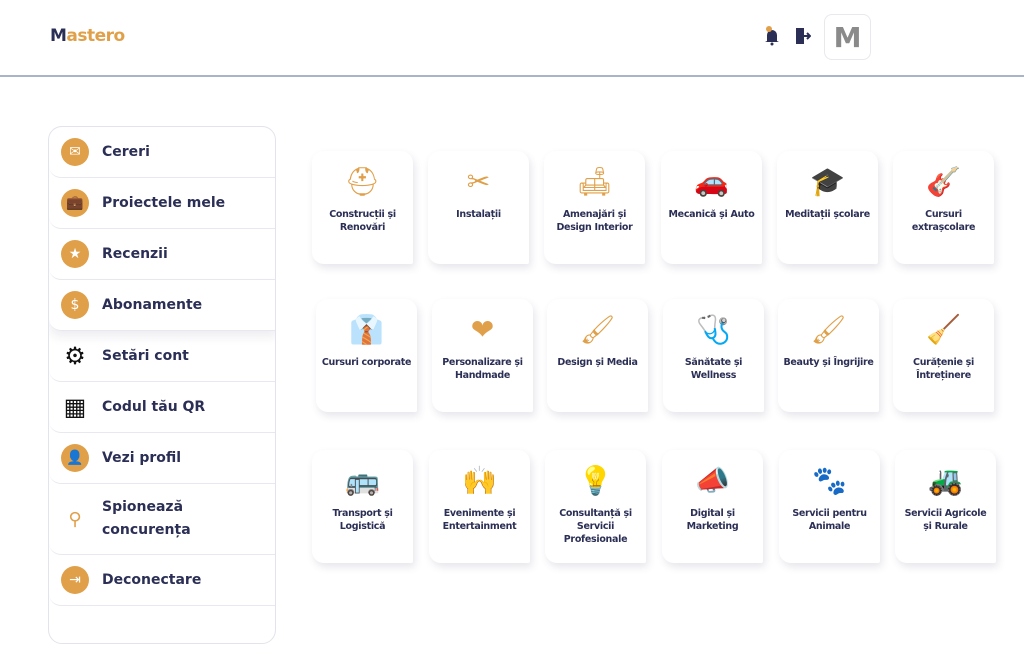 This screenshot has height=658, width=1024. I want to click on category-icon: 🐾, so click(829, 480).